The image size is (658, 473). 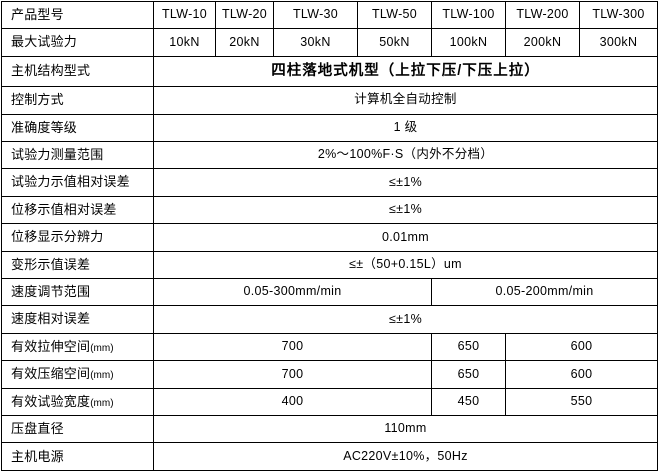 What do you see at coordinates (468, 374) in the screenshot?
I see `cell-compression-space-650: 650` at bounding box center [468, 374].